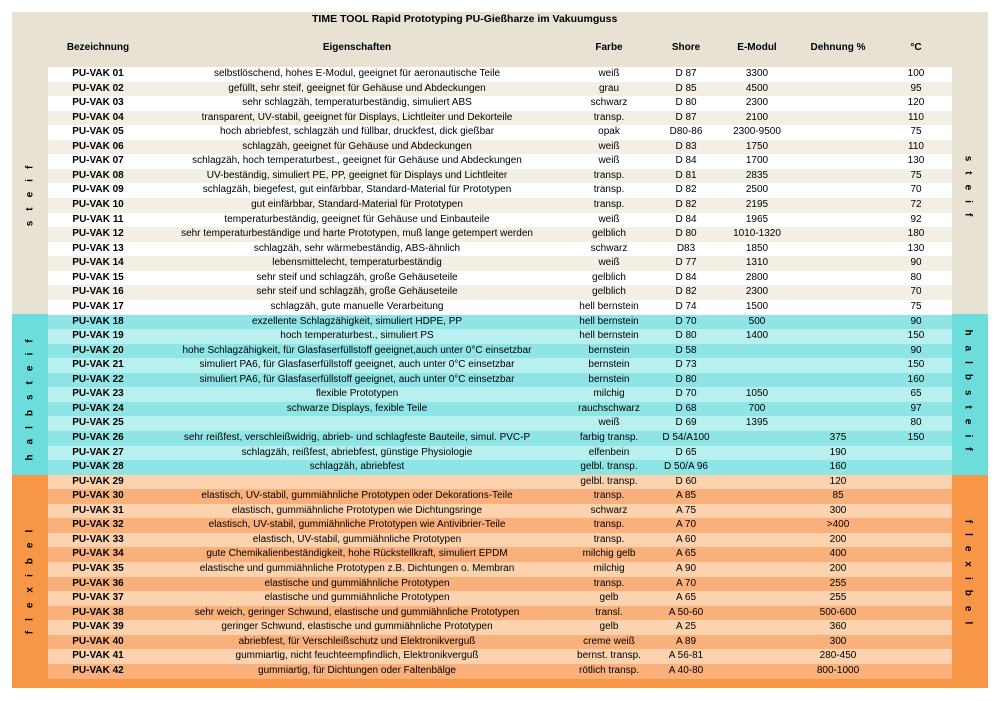 Image resolution: width=996 pixels, height=701 pixels. I want to click on table-cell: flexible Prototypen, so click(357, 394).